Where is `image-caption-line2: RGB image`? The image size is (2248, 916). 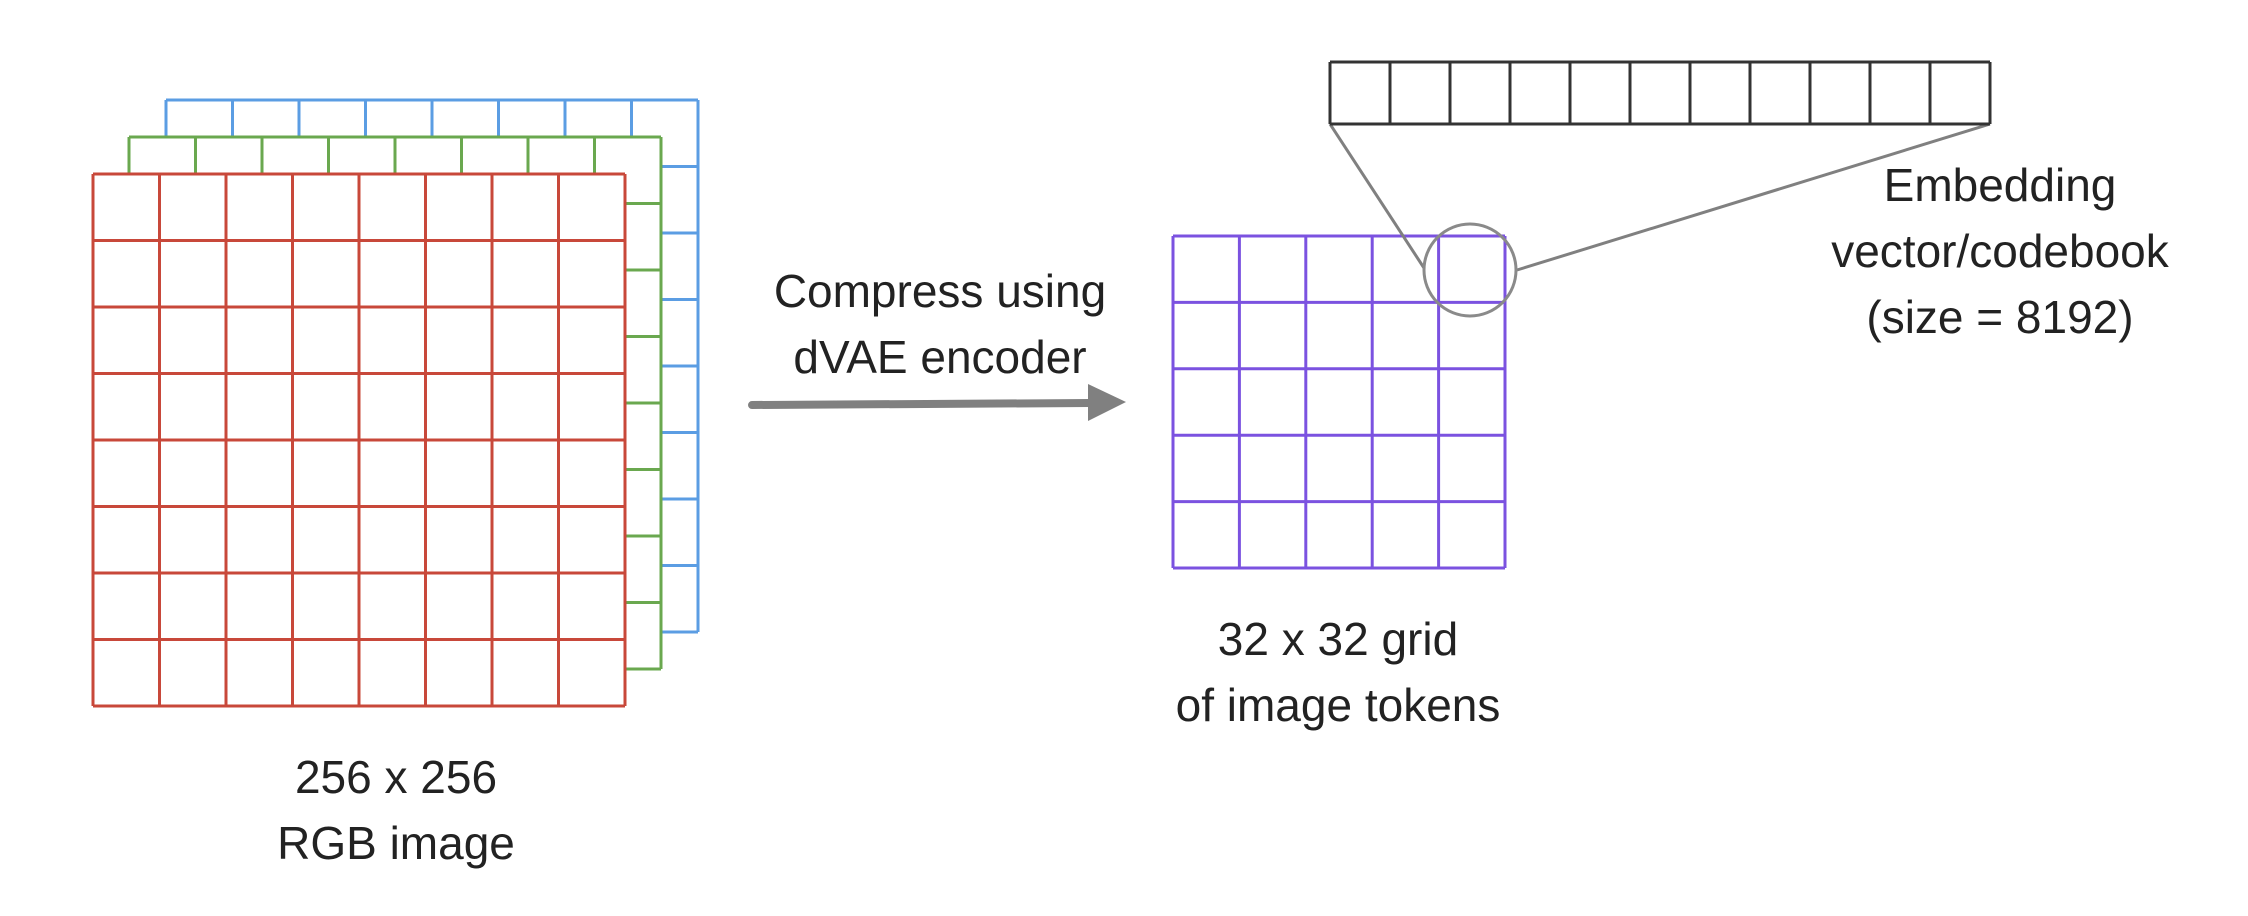 image-caption-line2: RGB image is located at coordinates (396, 843).